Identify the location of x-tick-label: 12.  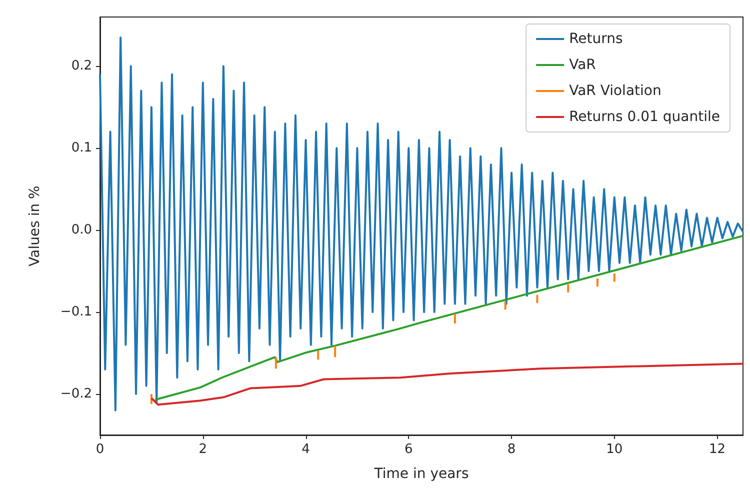
(717, 449).